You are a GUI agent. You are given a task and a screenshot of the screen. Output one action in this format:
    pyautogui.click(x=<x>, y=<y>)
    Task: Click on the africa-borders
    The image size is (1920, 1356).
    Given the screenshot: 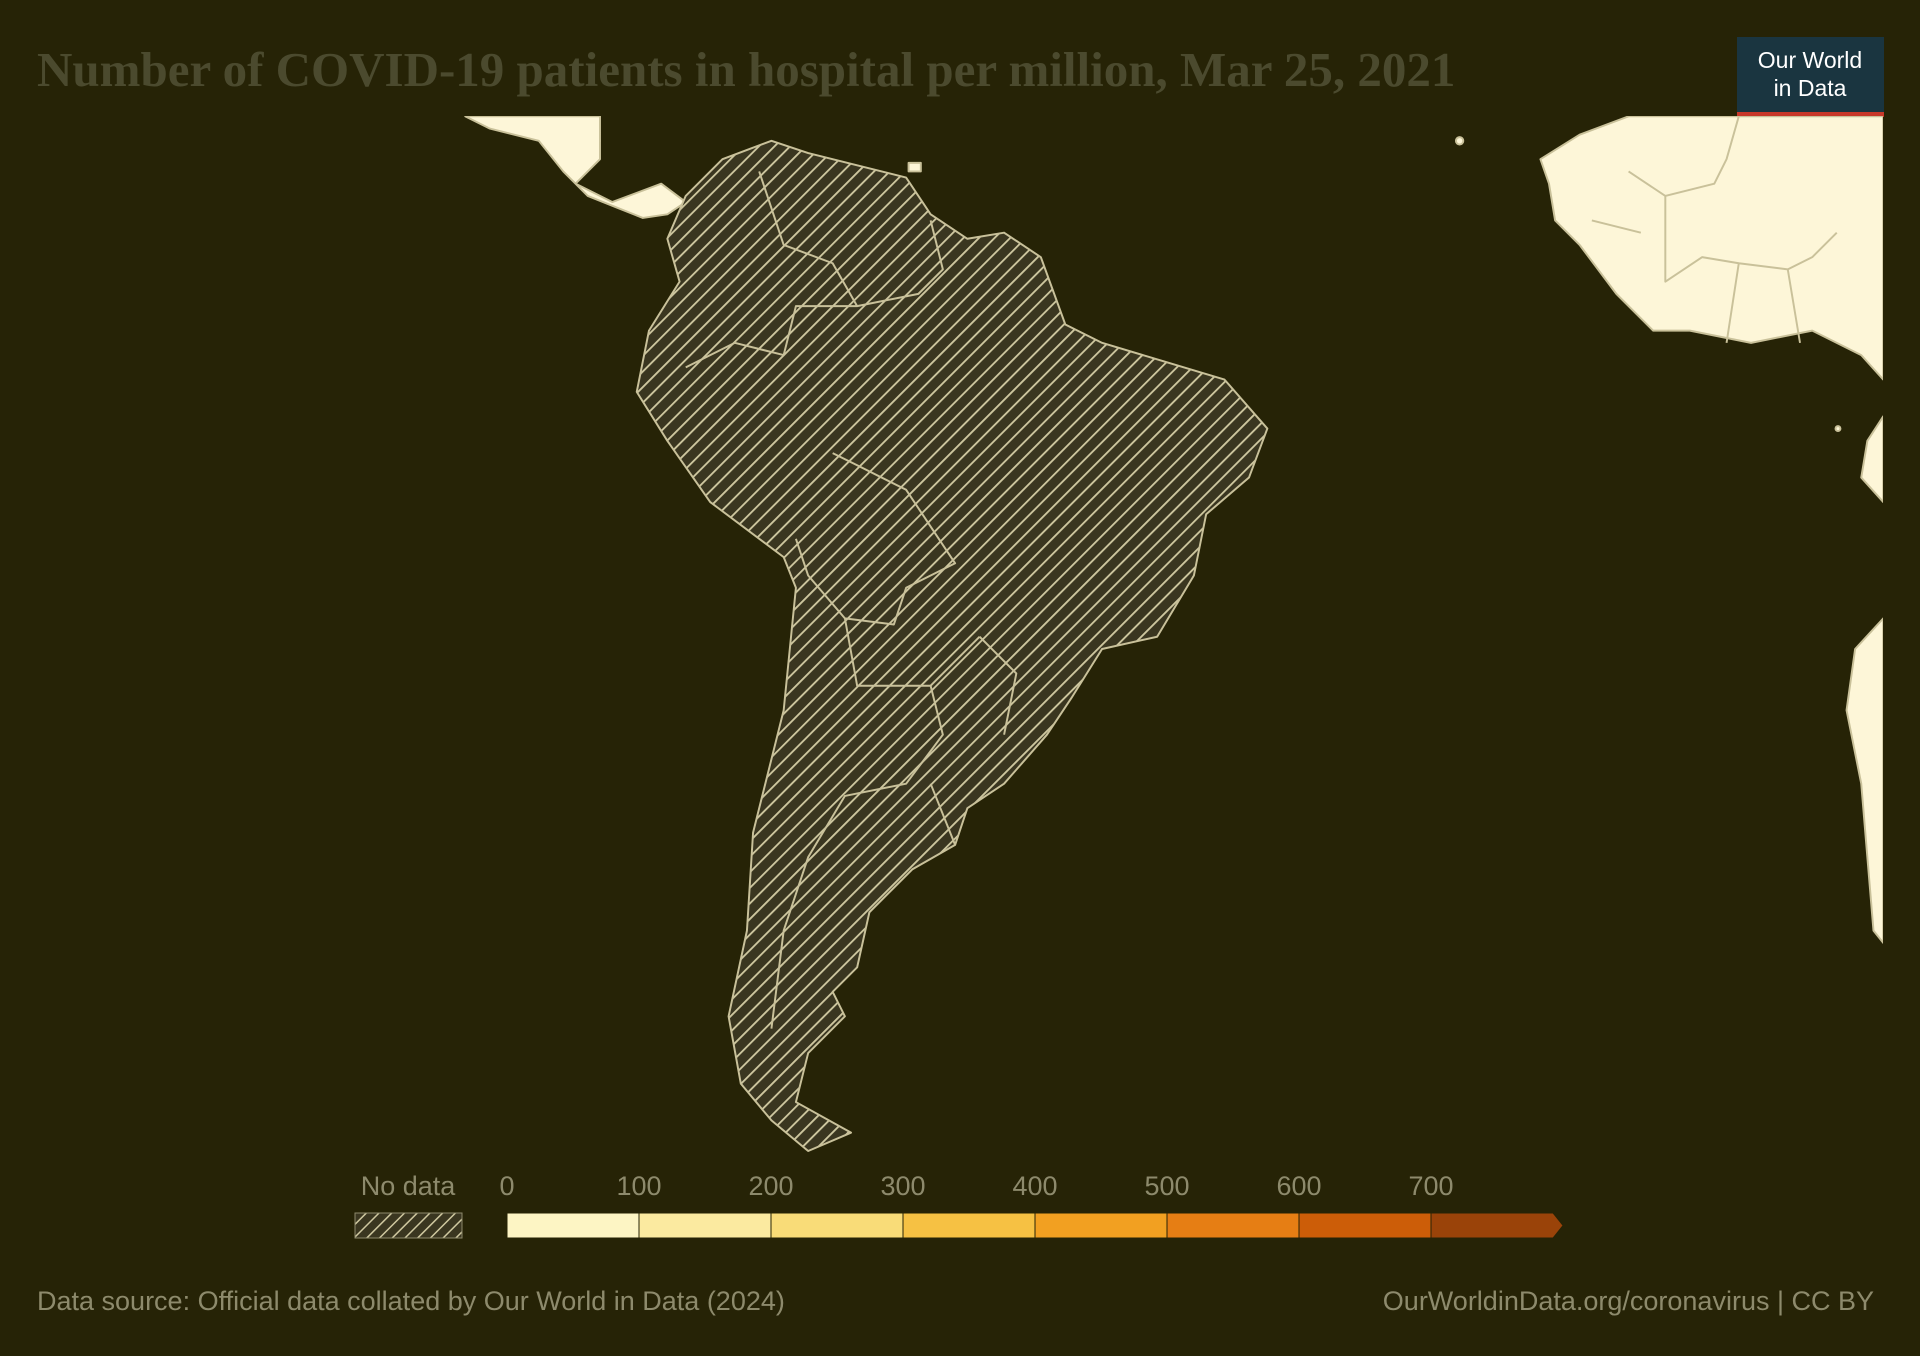 What is the action you would take?
    pyautogui.click(x=1714, y=230)
    